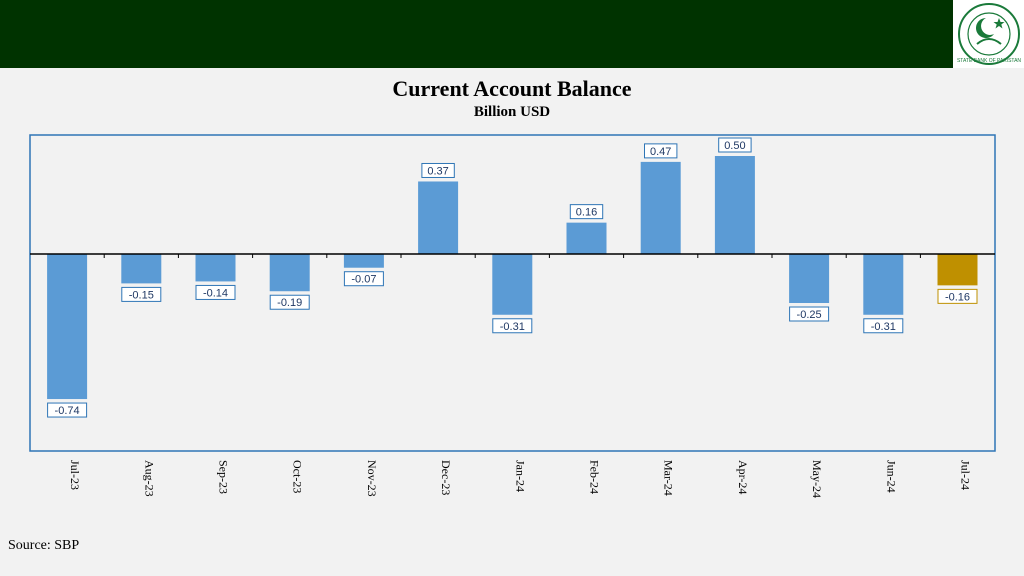 This screenshot has height=576, width=1024. I want to click on data-label: -0.07, so click(363, 280).